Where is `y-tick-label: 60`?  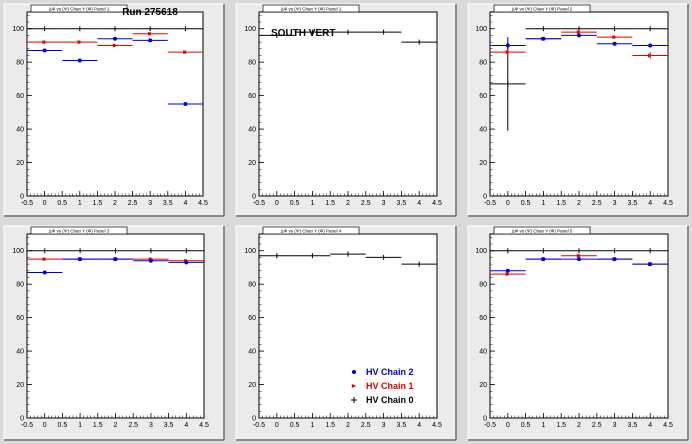
y-tick-label: 60 is located at coordinates (483, 96).